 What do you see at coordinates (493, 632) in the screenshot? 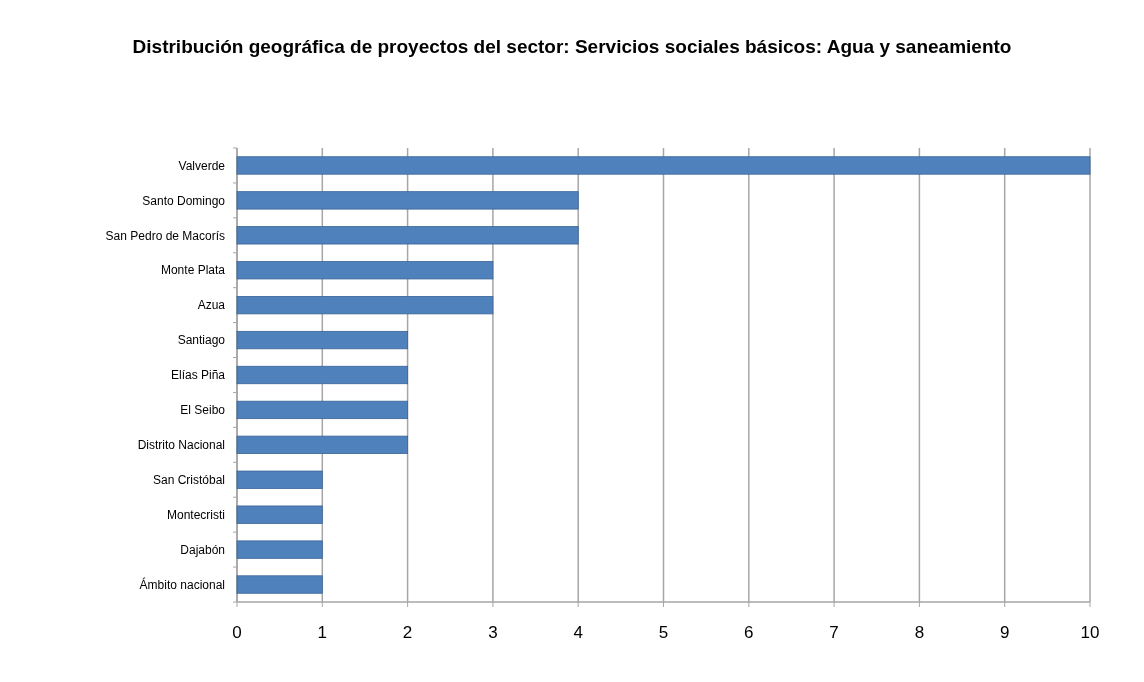
I see `x-tick-label: 3` at bounding box center [493, 632].